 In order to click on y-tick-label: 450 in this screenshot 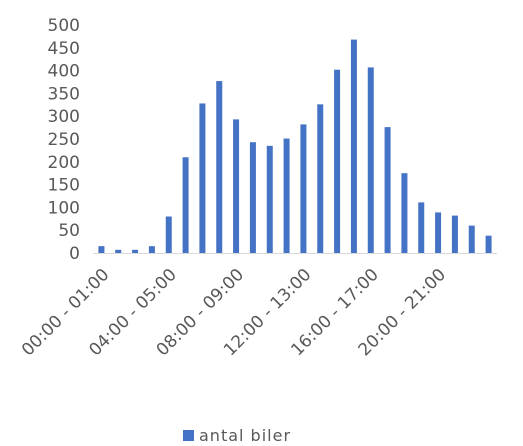, I will do `click(64, 49)`.